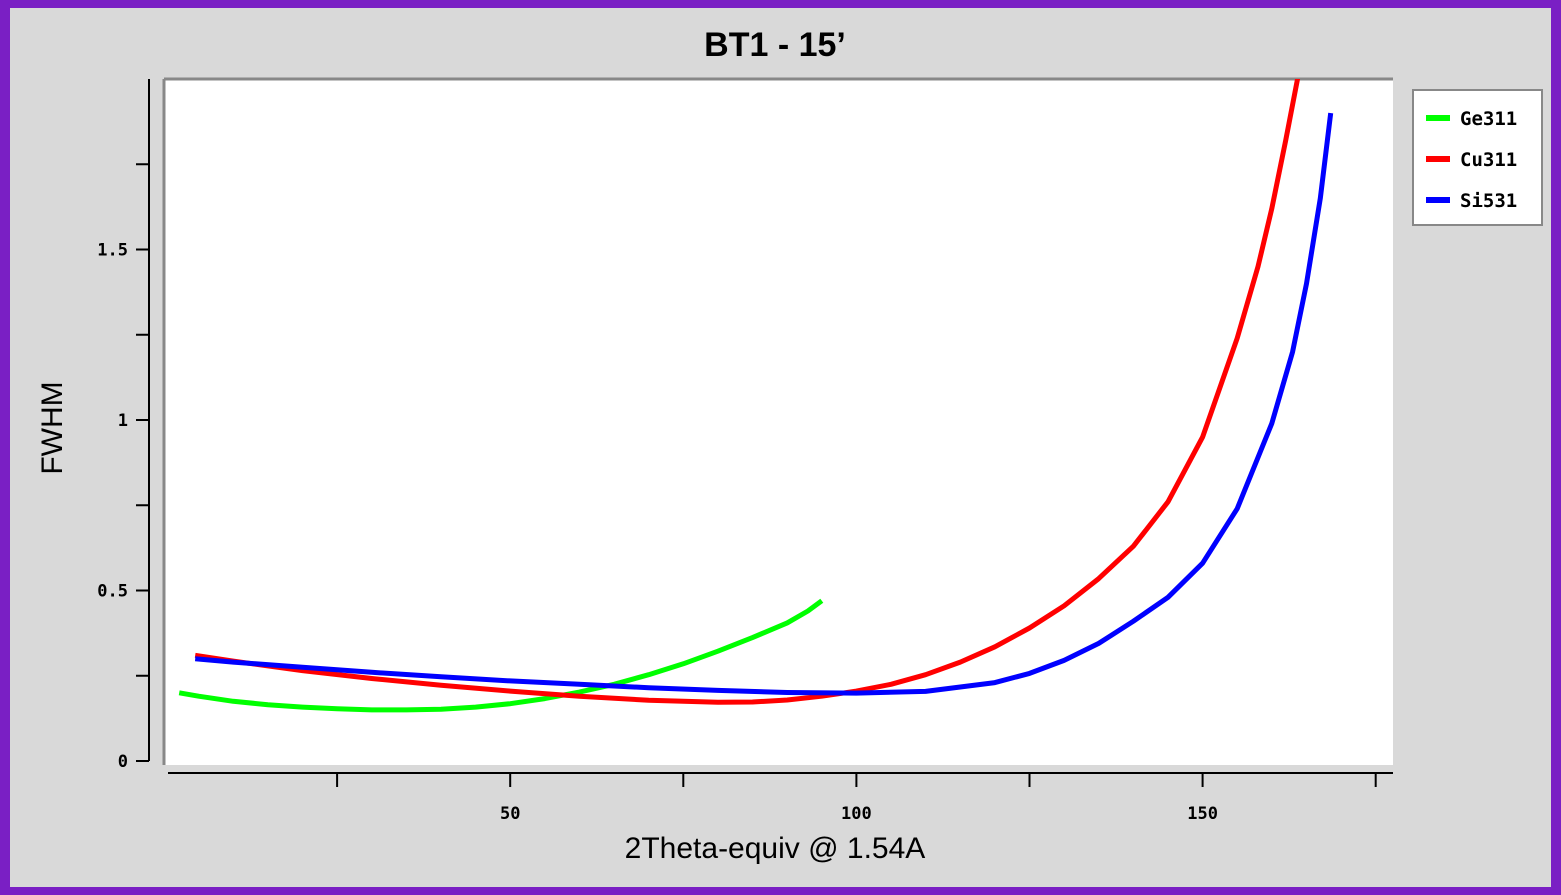 The width and height of the screenshot is (1561, 895). I want to click on legend-label-si531: Si531, so click(1488, 201).